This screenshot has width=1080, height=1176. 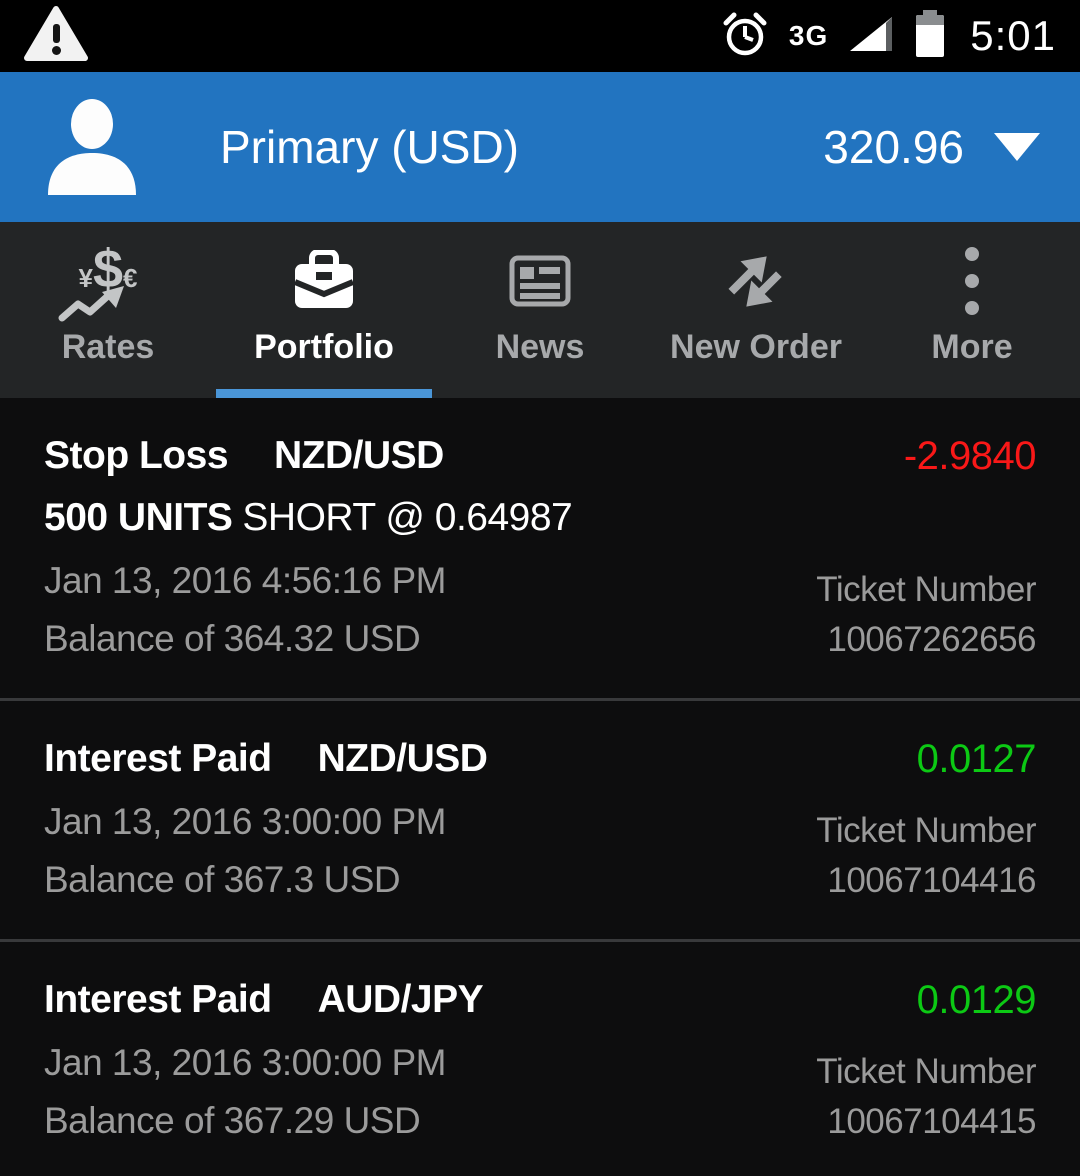 What do you see at coordinates (540, 281) in the screenshot?
I see `news-icon` at bounding box center [540, 281].